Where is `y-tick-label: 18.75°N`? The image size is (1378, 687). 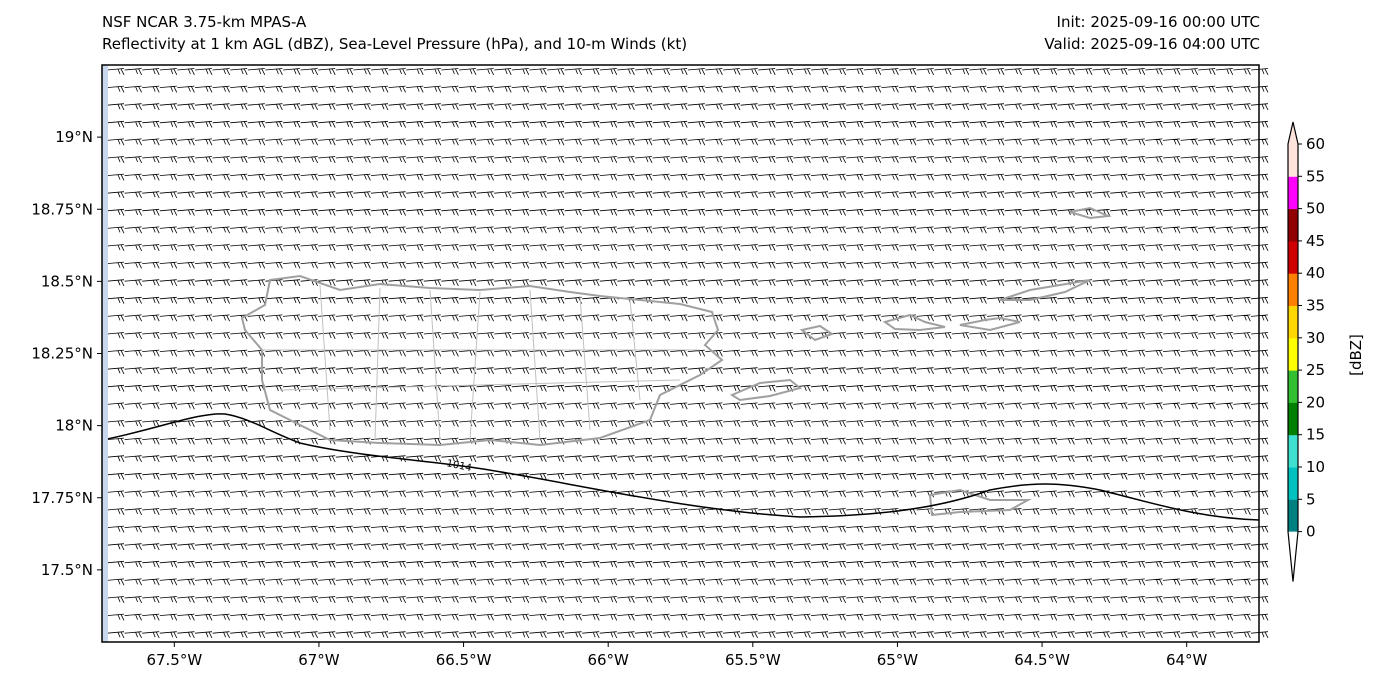 y-tick-label: 18.75°N is located at coordinates (62, 209).